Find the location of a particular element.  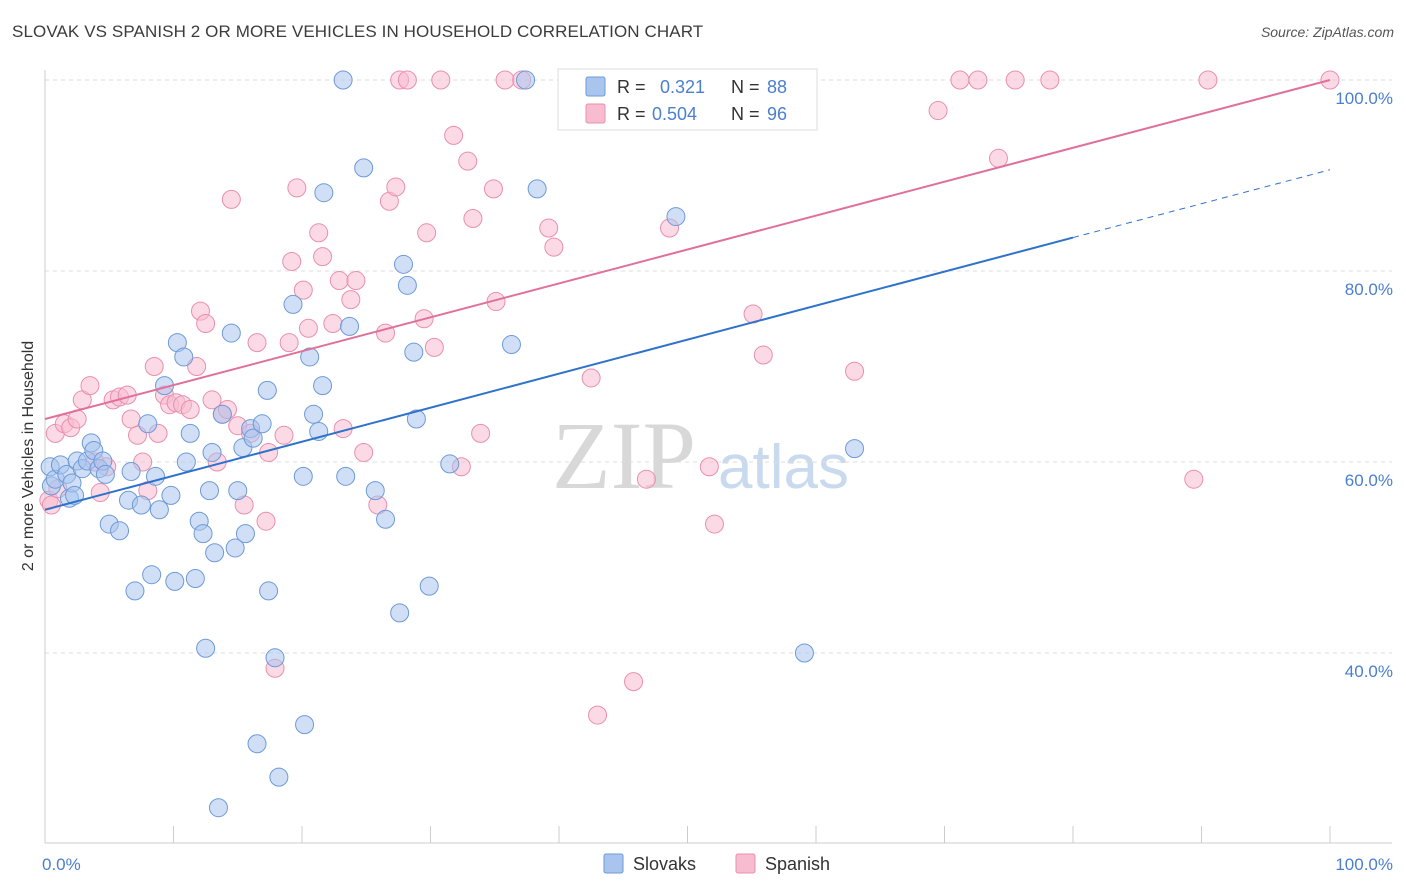

watermark-zip: ZIP is located at coordinates (624, 455).